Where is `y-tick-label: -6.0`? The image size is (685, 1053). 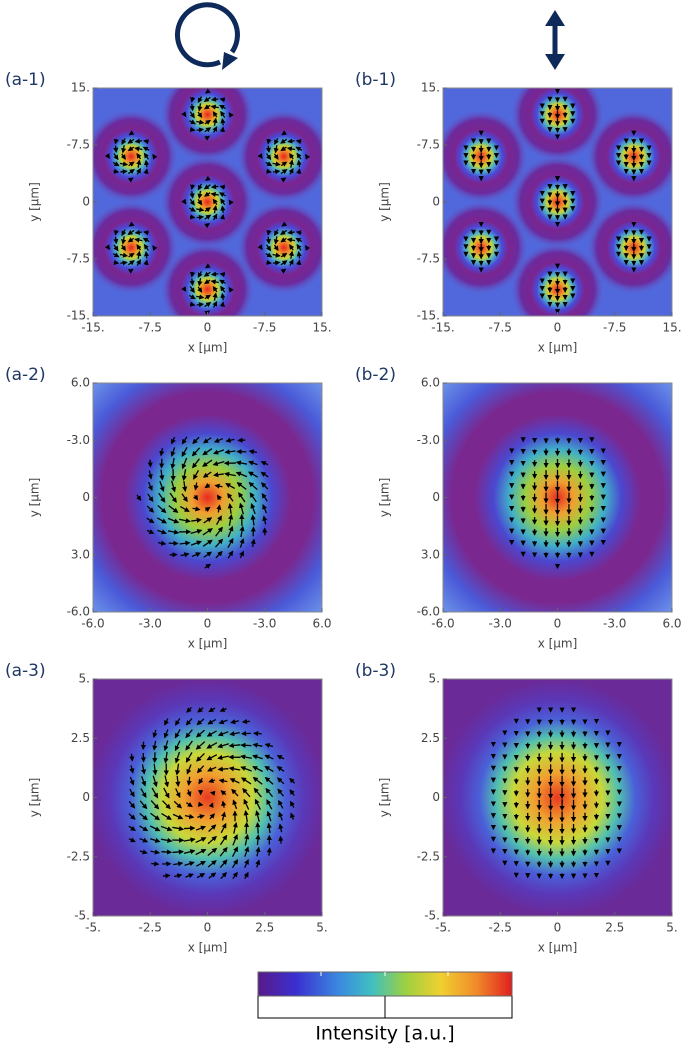 y-tick-label: -6.0 is located at coordinates (78, 612).